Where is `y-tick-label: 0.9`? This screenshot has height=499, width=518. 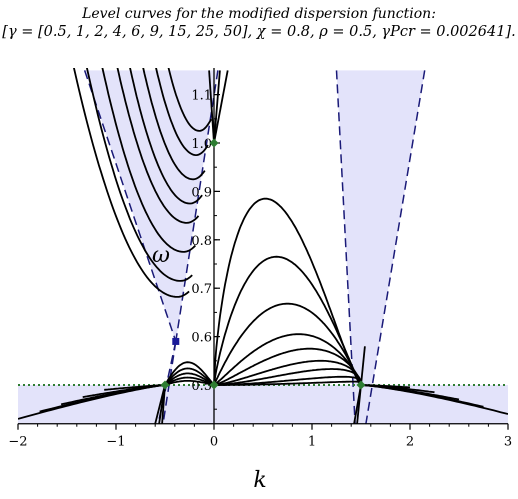
y-tick-label: 0.9 is located at coordinates (201, 192).